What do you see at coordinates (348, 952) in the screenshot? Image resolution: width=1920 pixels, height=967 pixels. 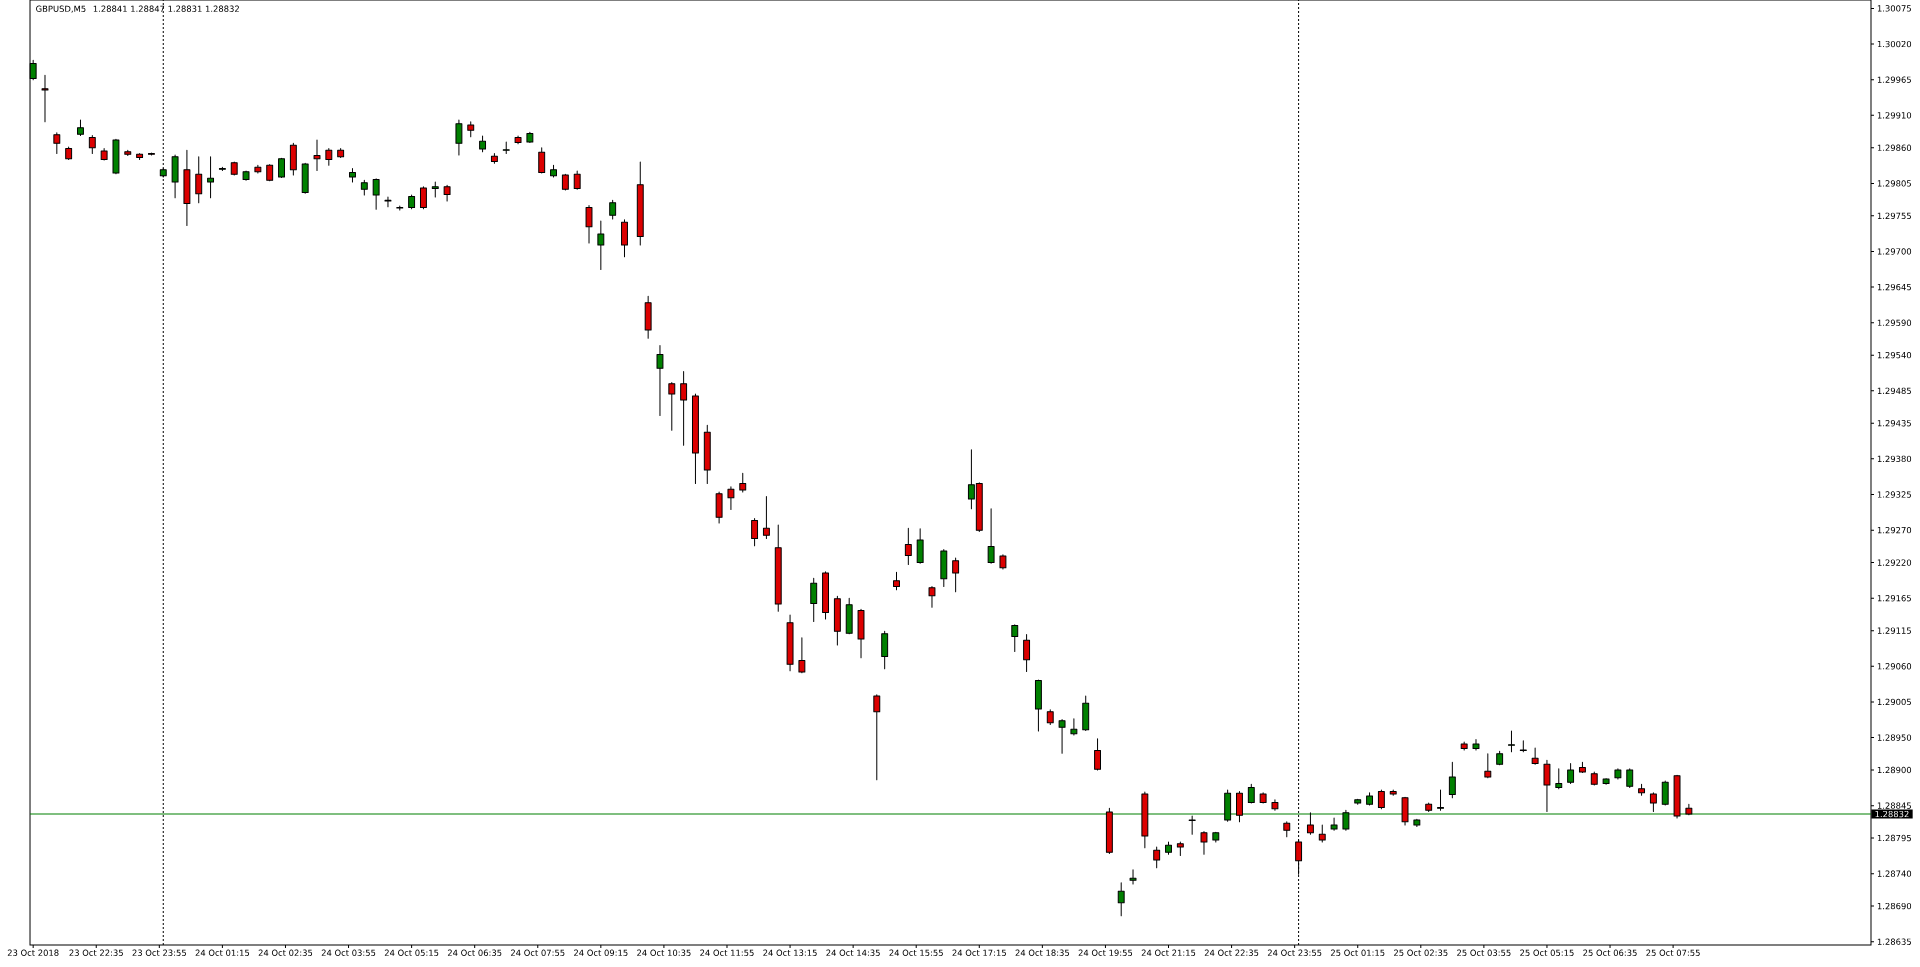 I see `x-tick-label: 24 Oct 03:55` at bounding box center [348, 952].